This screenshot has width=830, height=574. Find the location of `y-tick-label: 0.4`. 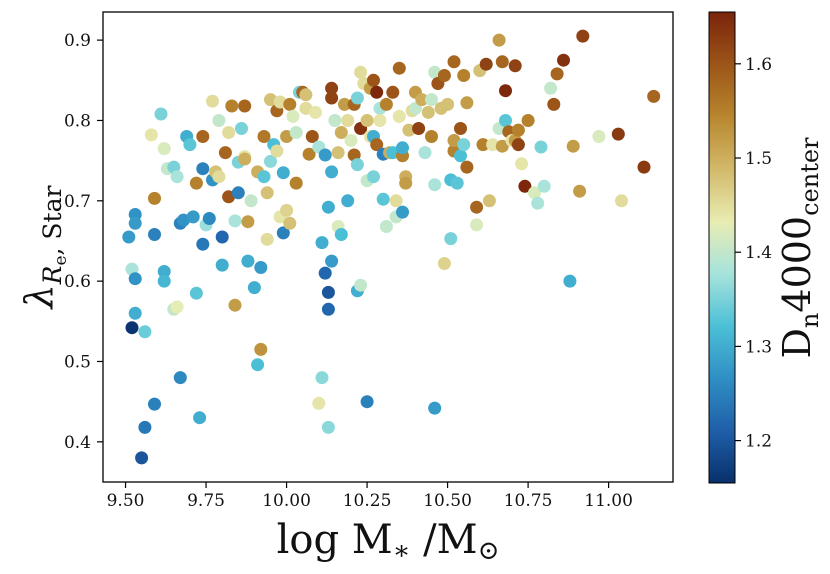

y-tick-label: 0.4 is located at coordinates (77, 443).